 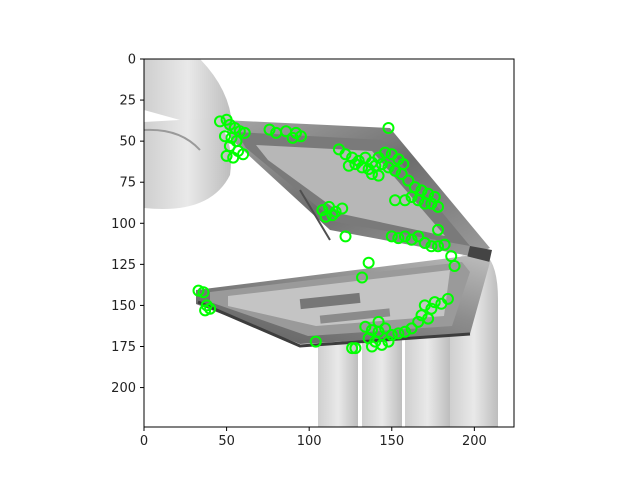 What do you see at coordinates (123, 306) in the screenshot?
I see `y-tick-label: 150` at bounding box center [123, 306].